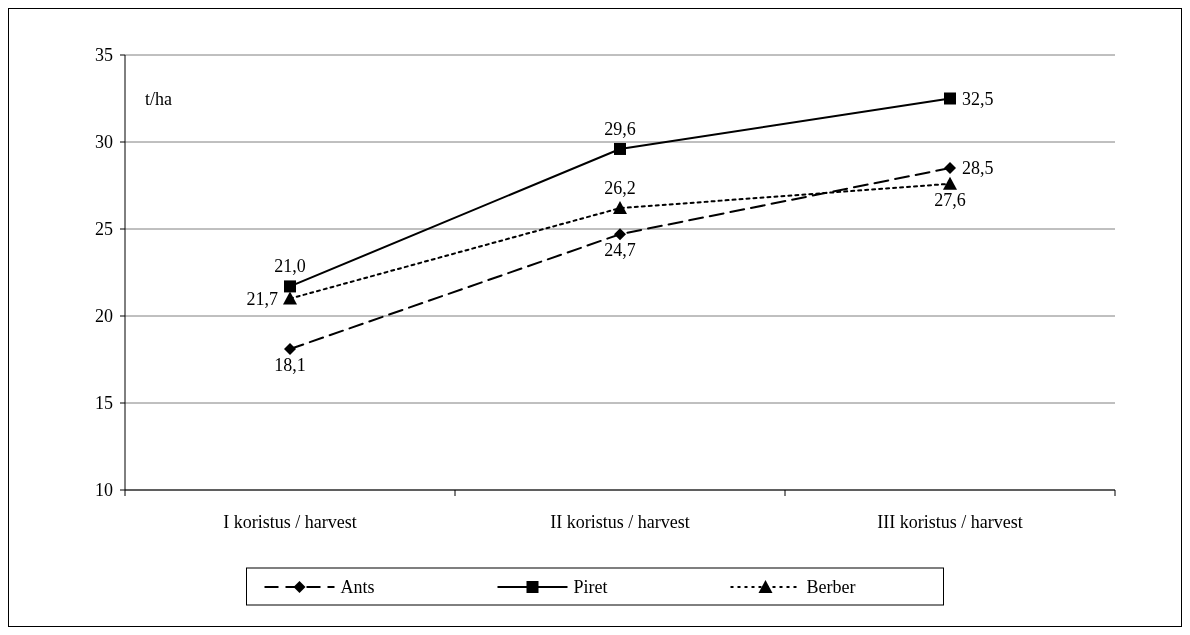  Describe the element at coordinates (831, 587) in the screenshot. I see `legend-label: Berber` at that location.